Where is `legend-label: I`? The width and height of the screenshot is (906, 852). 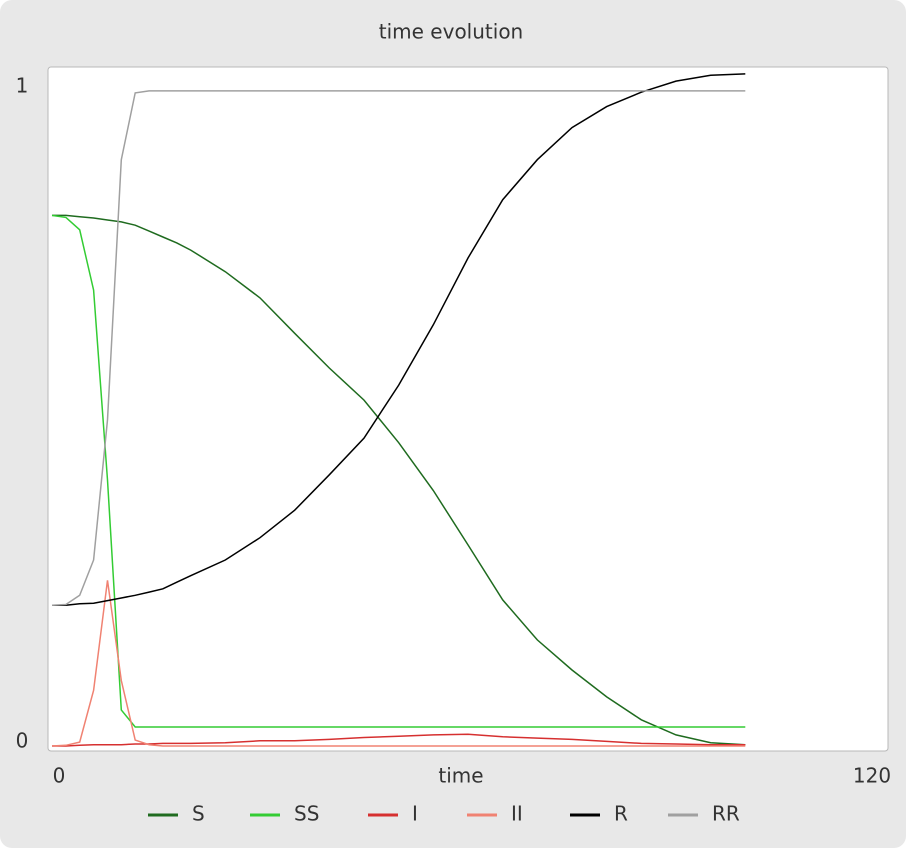 legend-label: I is located at coordinates (415, 814).